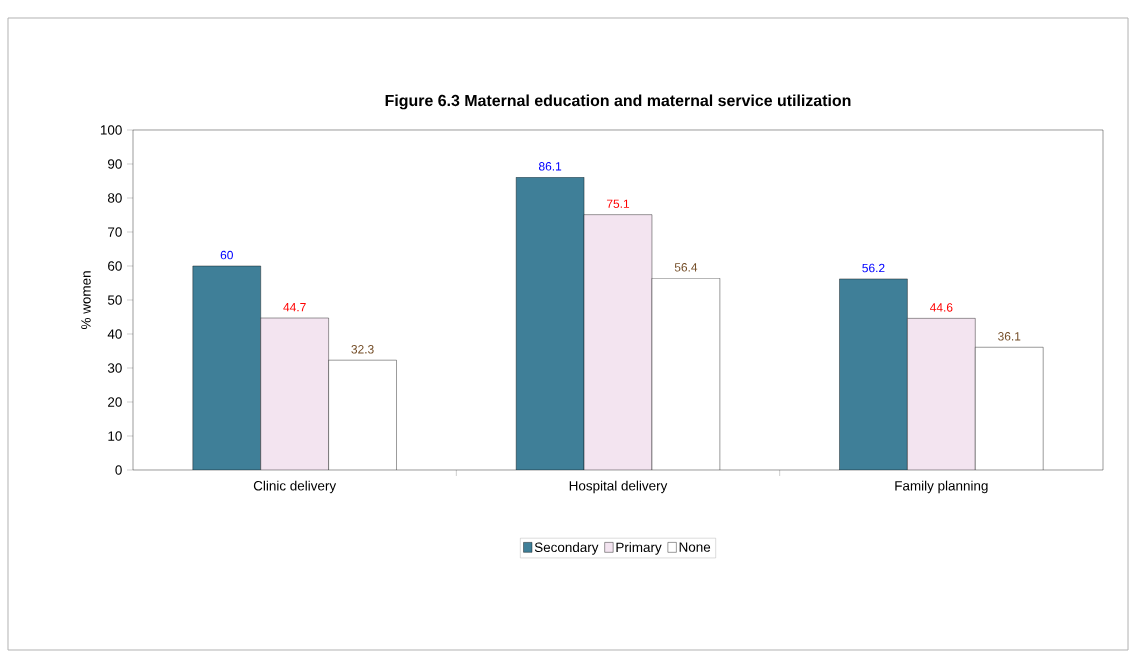 The width and height of the screenshot is (1136, 658). Describe the element at coordinates (618, 487) in the screenshot. I see `x-tick-label: Hospital delivery` at that location.